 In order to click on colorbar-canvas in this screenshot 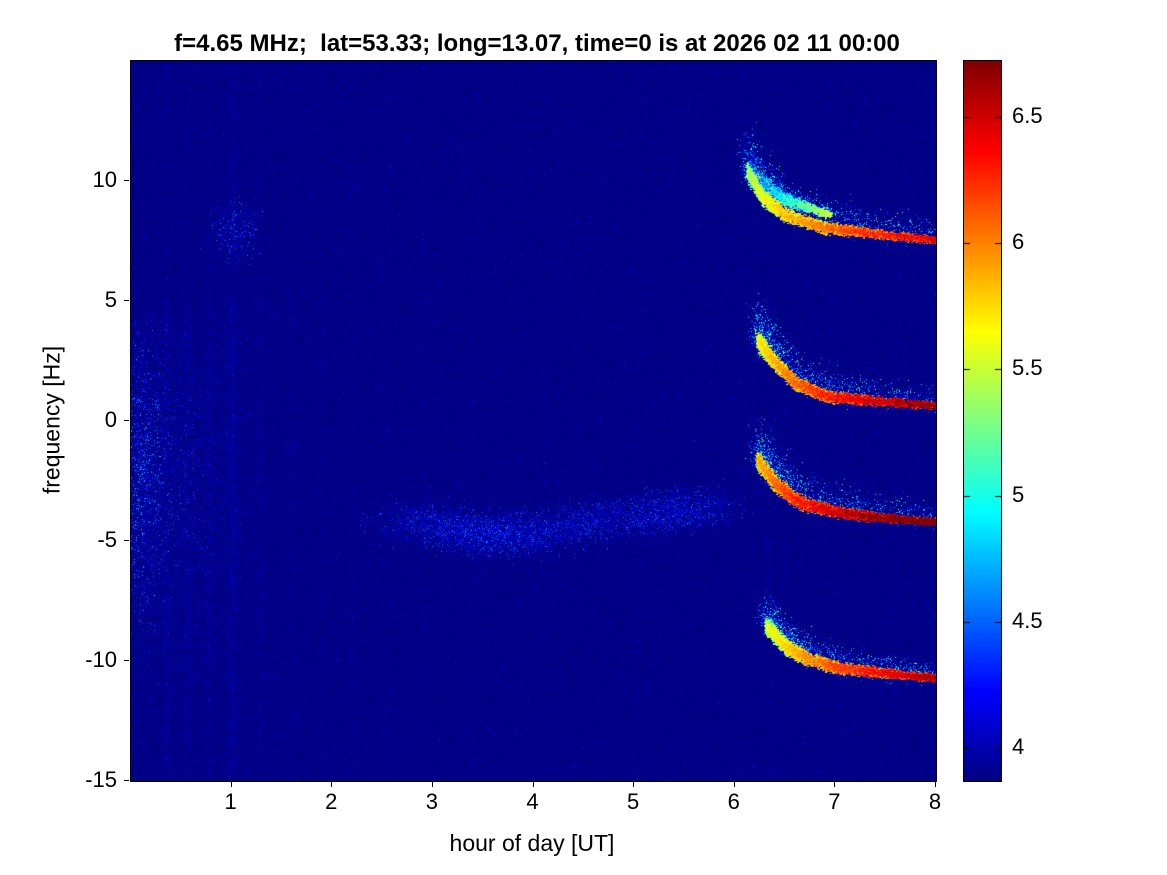, I will do `click(982, 421)`.